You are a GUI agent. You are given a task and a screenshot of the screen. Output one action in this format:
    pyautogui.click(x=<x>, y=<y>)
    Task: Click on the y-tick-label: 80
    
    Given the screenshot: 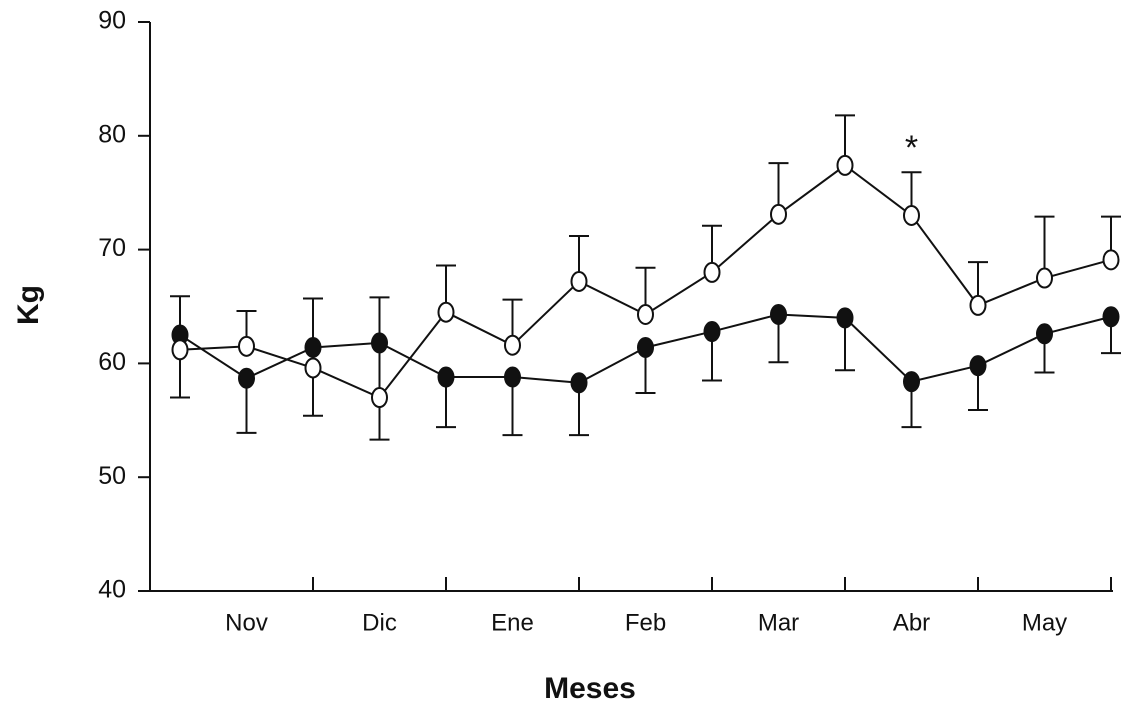 What is the action you would take?
    pyautogui.click(x=112, y=134)
    